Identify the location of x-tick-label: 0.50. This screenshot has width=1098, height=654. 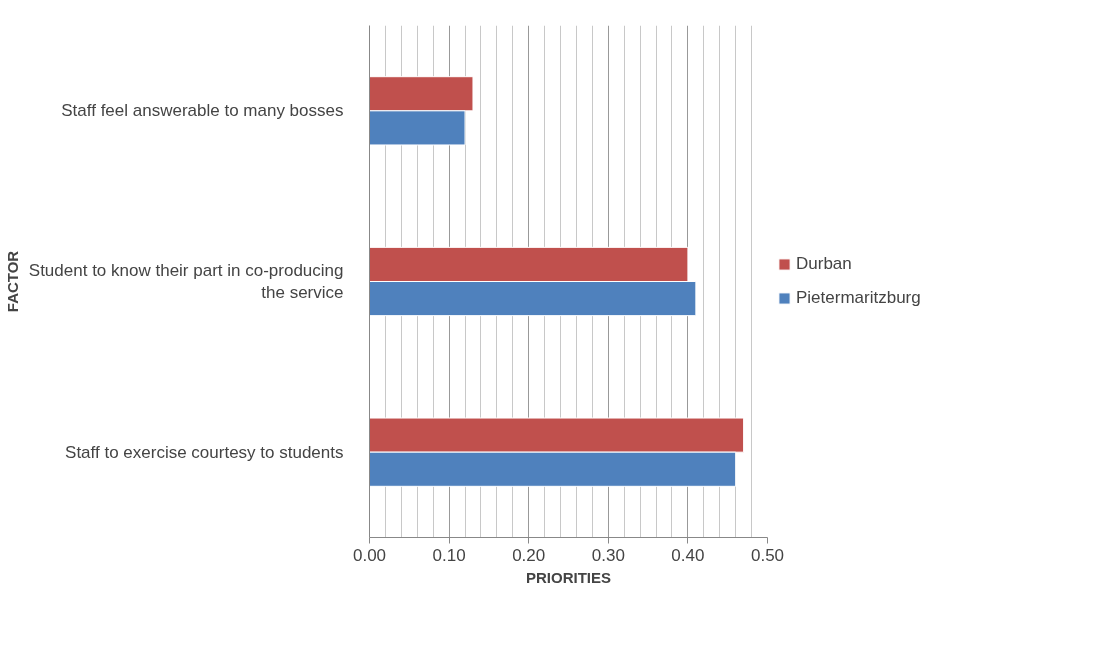
(767, 555).